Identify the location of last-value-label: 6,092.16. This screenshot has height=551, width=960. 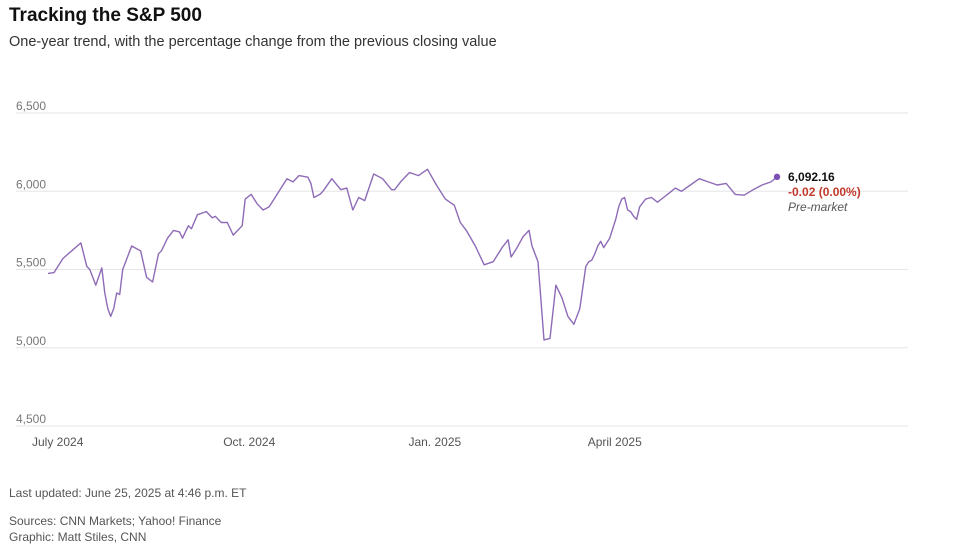
(811, 177).